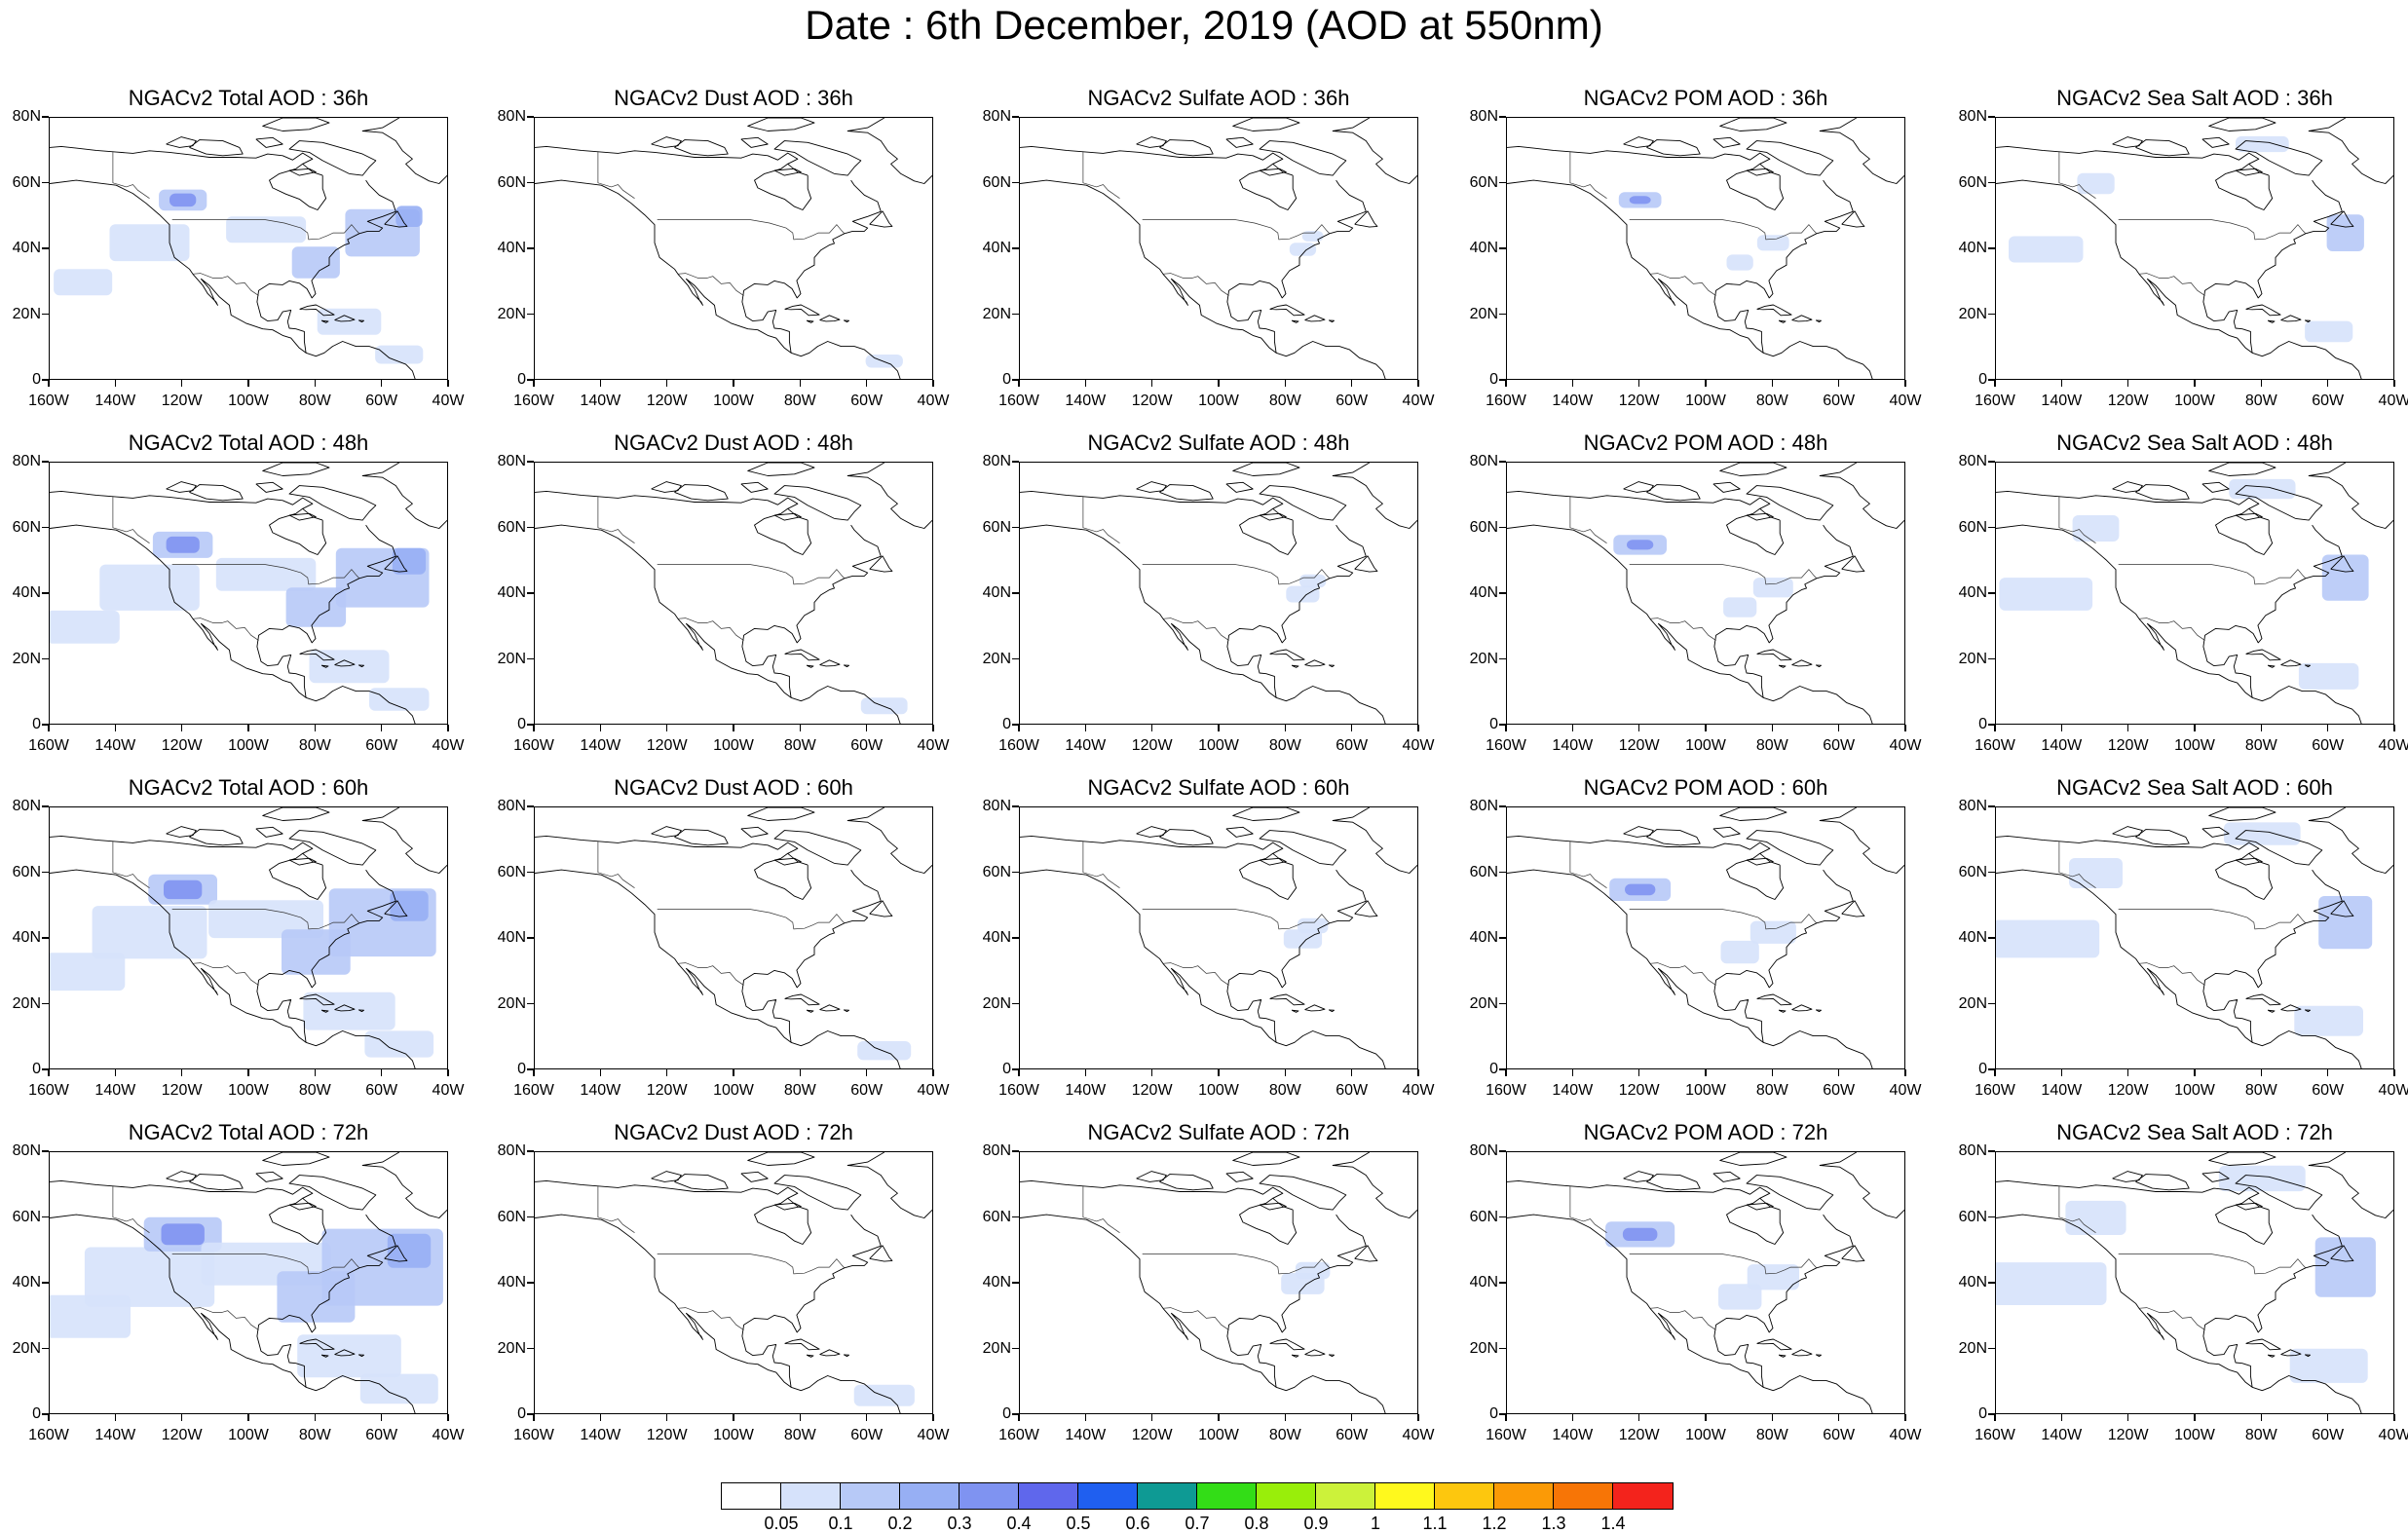 The width and height of the screenshot is (2408, 1534). I want to click on panel-title: NGACv2 POM AOD : 36h, so click(1705, 98).